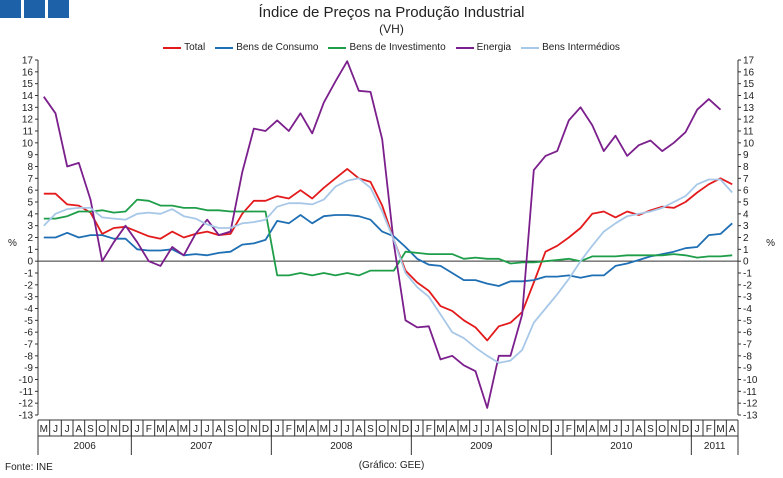 The width and height of the screenshot is (783, 478). What do you see at coordinates (397, 47) in the screenshot?
I see `legend-label: Bens de Investimento` at bounding box center [397, 47].